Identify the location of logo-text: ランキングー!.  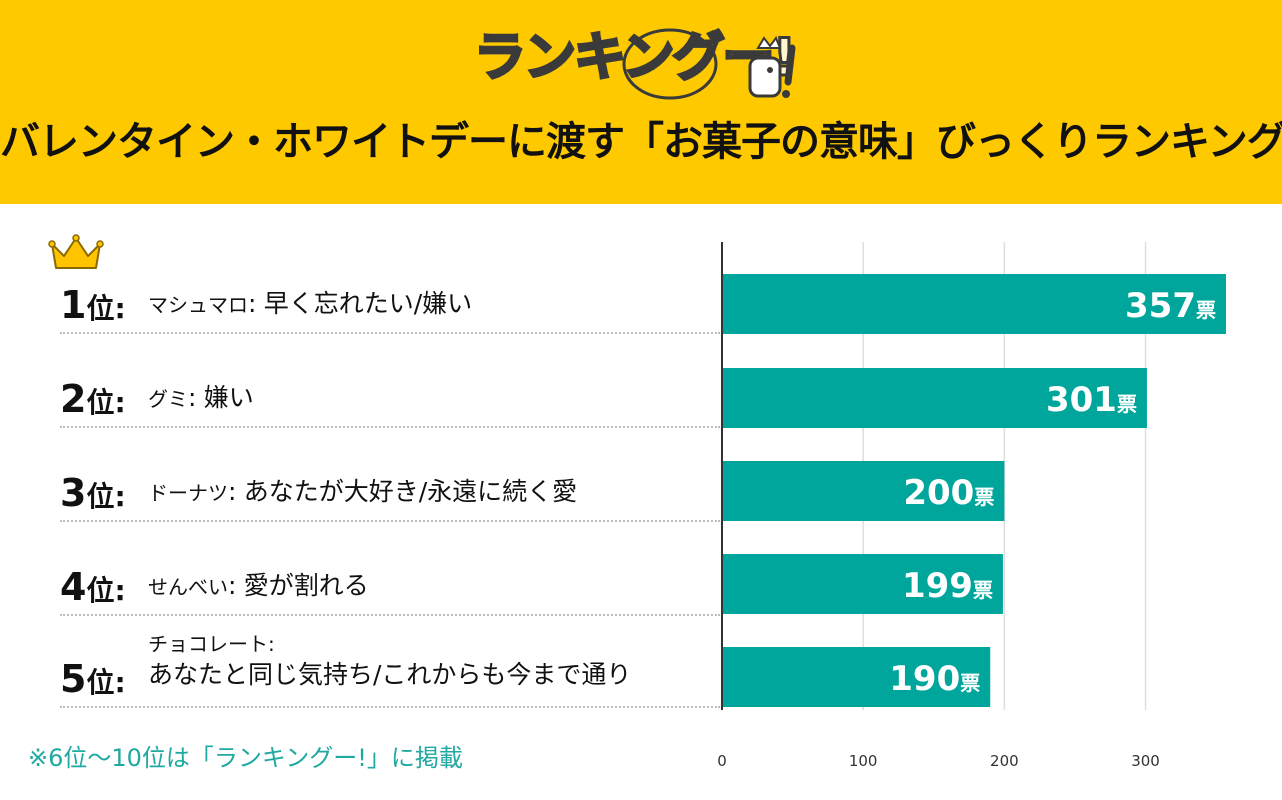
(634, 58).